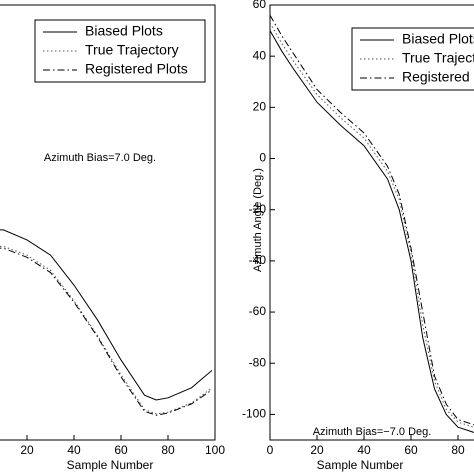  What do you see at coordinates (258, 362) in the screenshot?
I see `y-tick-label: -80` at bounding box center [258, 362].